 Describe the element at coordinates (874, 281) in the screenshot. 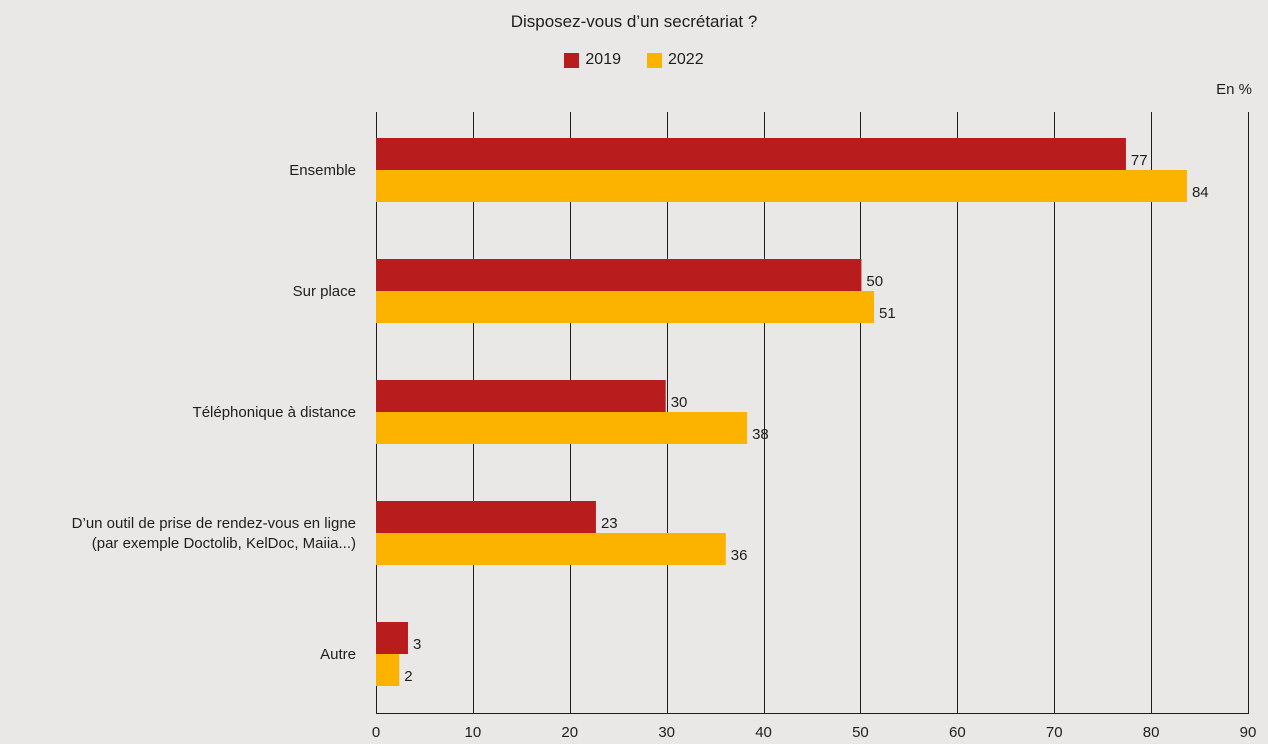

I see `data-label-2019-1: 50` at that location.